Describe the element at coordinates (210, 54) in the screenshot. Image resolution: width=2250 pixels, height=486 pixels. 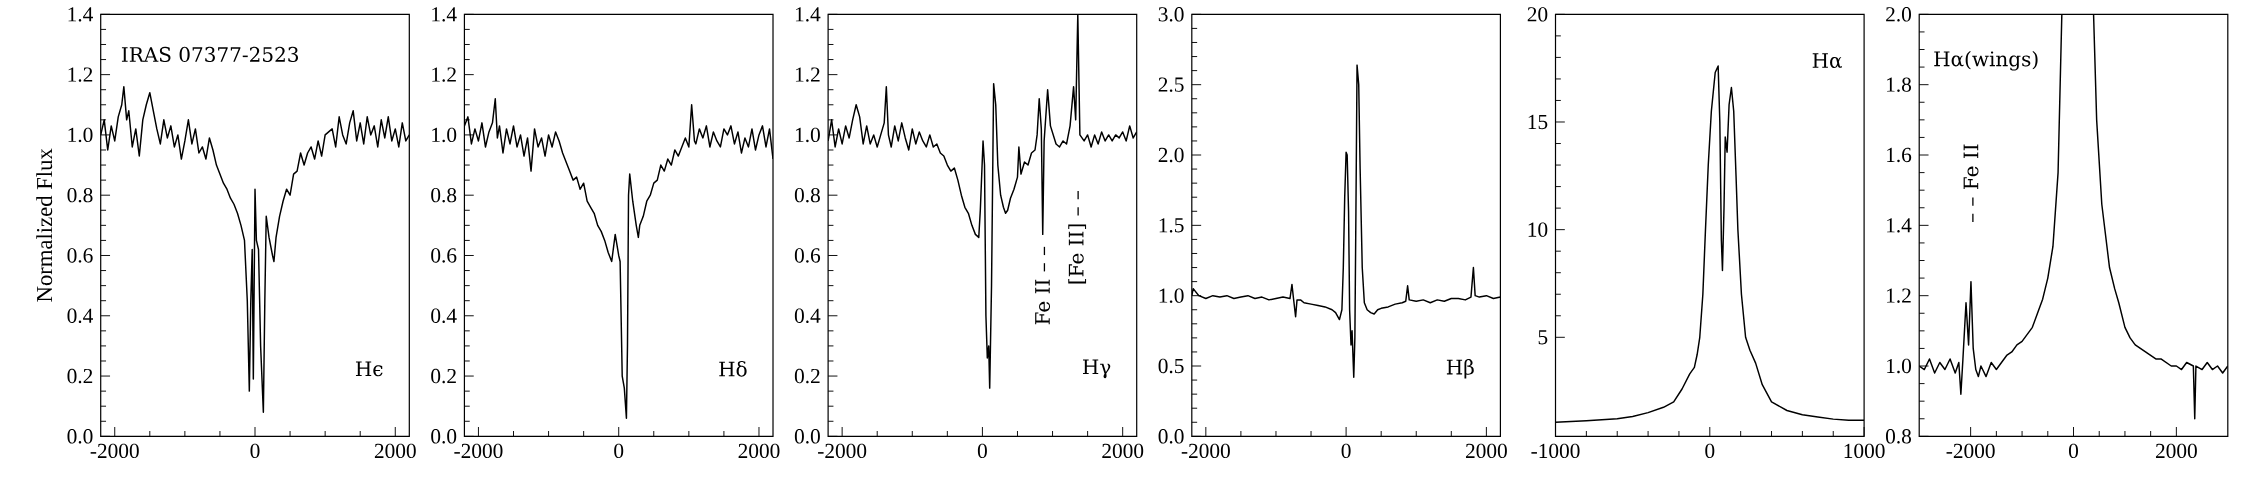
I see `annotation: IRAS 07377-2523` at that location.